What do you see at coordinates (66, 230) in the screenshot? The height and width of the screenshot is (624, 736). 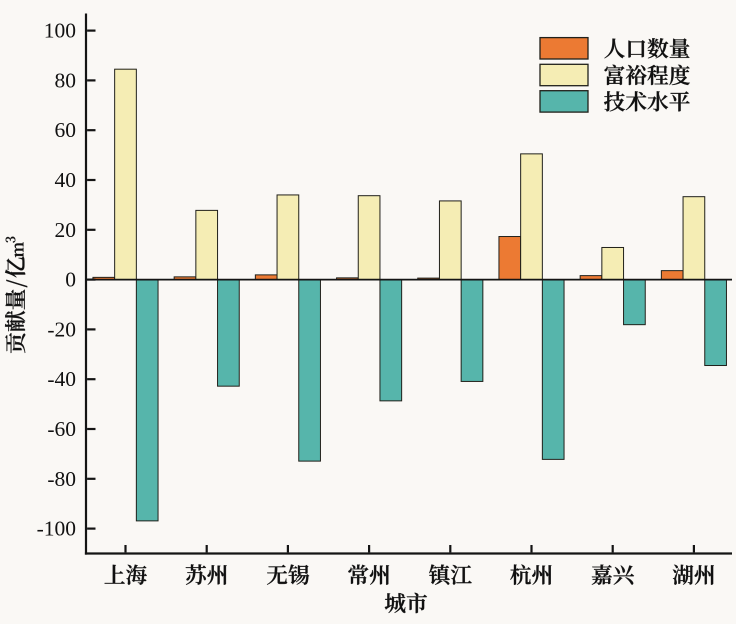 I see `svg-text: 20` at bounding box center [66, 230].